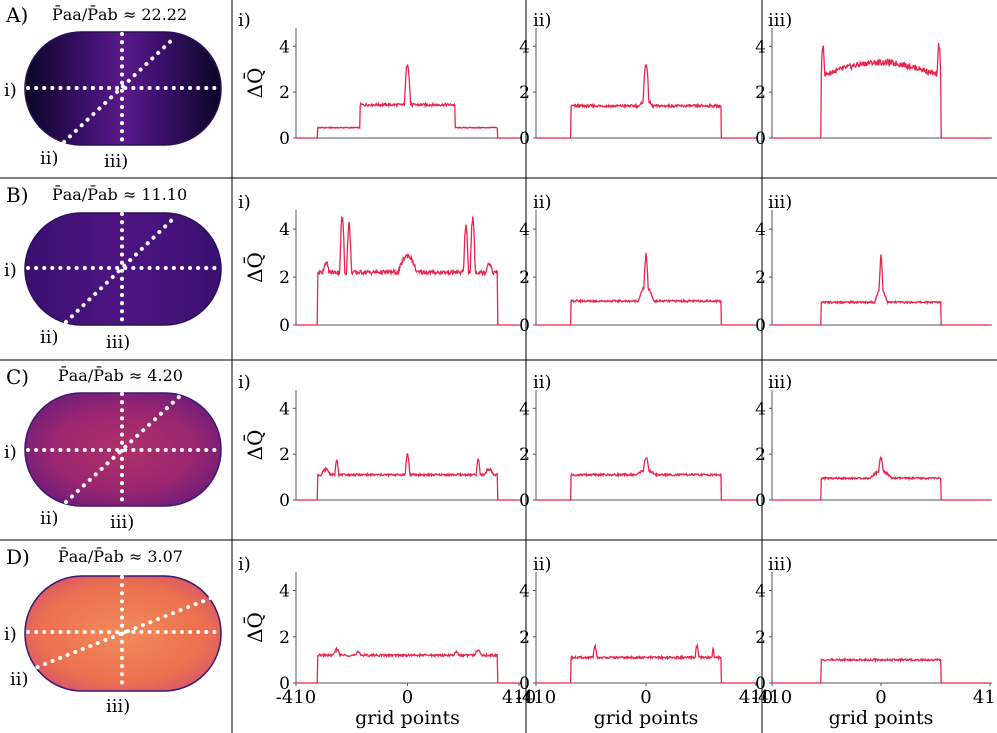  I want to click on row-b-ratio: P̄aa/P̄ab ≈ 11.10, so click(119, 193).